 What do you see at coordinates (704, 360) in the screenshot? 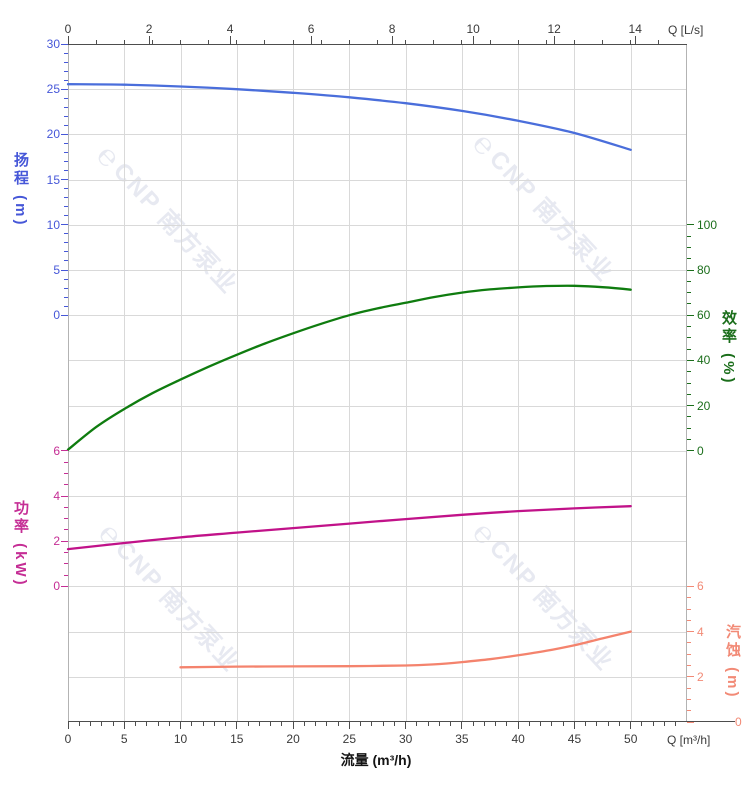
I see `eff-axis-tick-label: 40` at bounding box center [704, 360].